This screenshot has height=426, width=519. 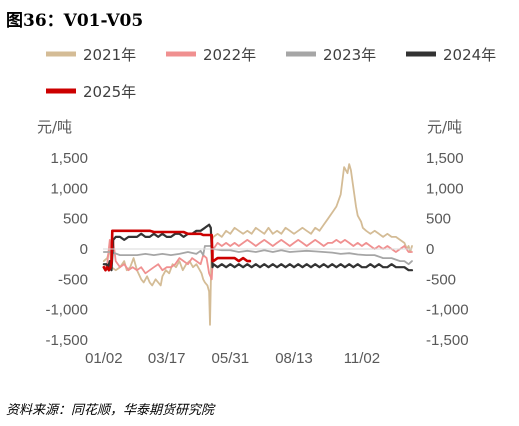 What do you see at coordinates (109, 55) in the screenshot?
I see `legend-label-0: 2021年` at bounding box center [109, 55].